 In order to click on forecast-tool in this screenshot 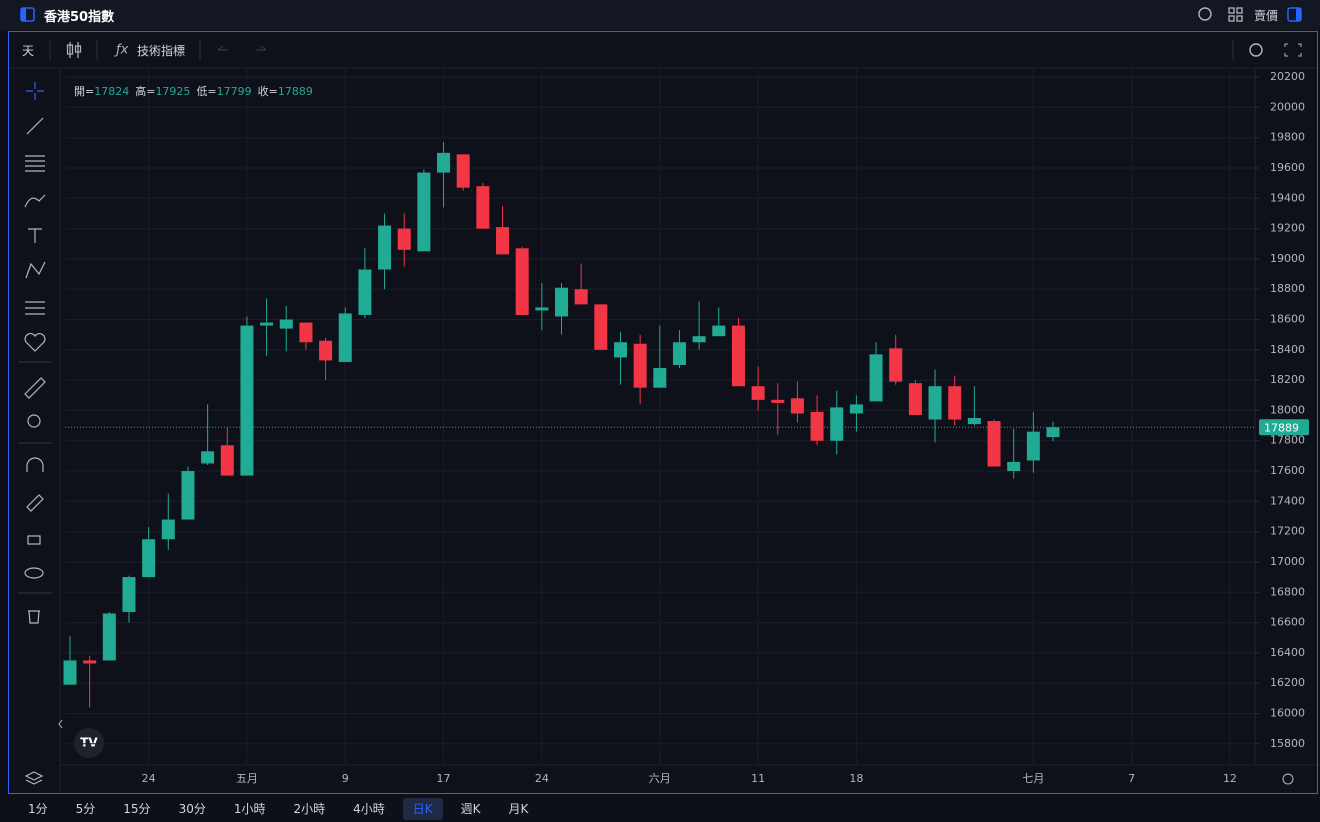, I will do `click(35, 308)`.